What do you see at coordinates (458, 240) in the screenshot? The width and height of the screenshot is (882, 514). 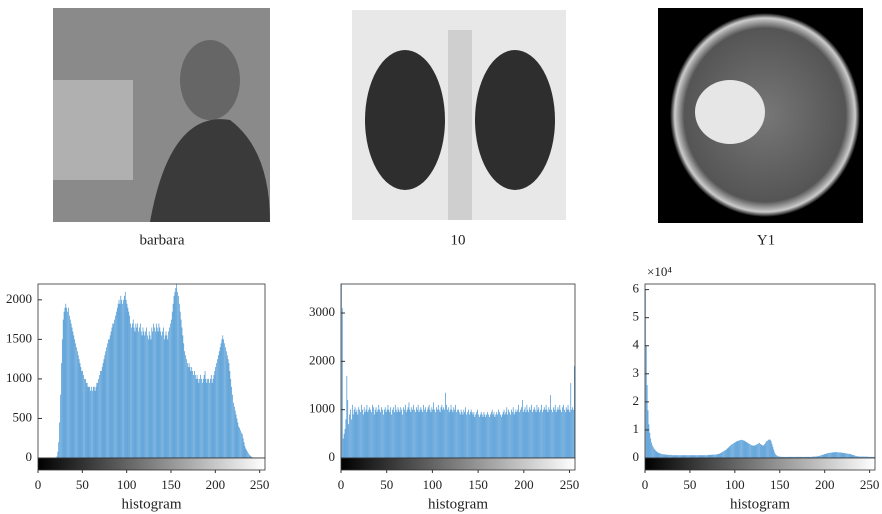 I see `image-label: 10` at bounding box center [458, 240].